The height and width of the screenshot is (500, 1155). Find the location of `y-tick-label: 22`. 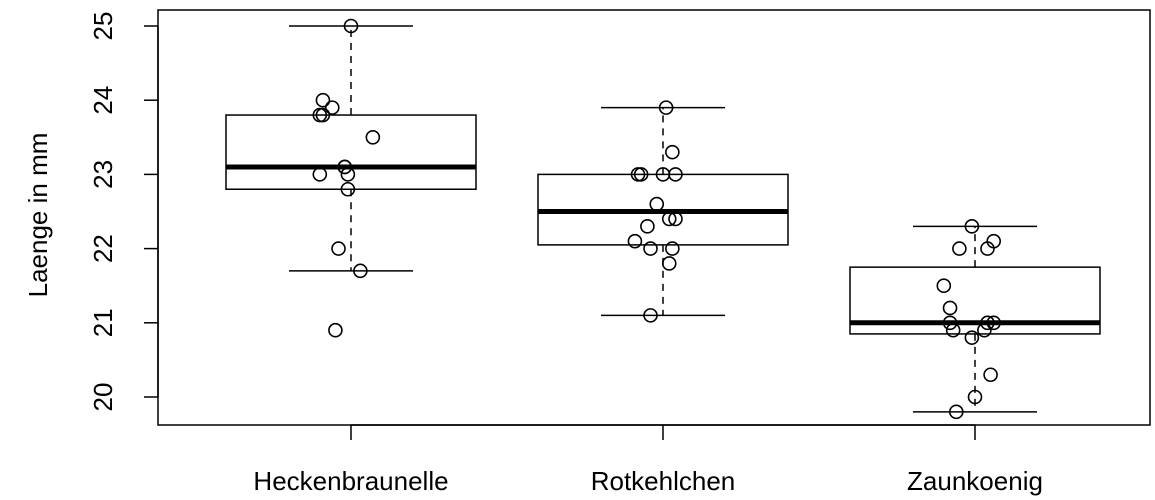

y-tick-label: 22 is located at coordinates (103, 248).